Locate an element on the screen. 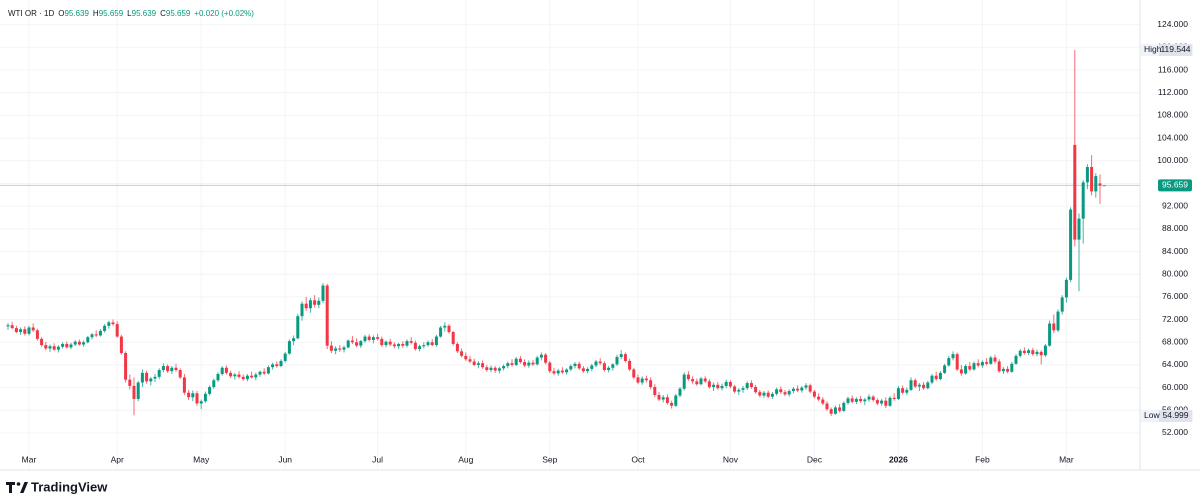  brand-name: TradingView is located at coordinates (69, 486).